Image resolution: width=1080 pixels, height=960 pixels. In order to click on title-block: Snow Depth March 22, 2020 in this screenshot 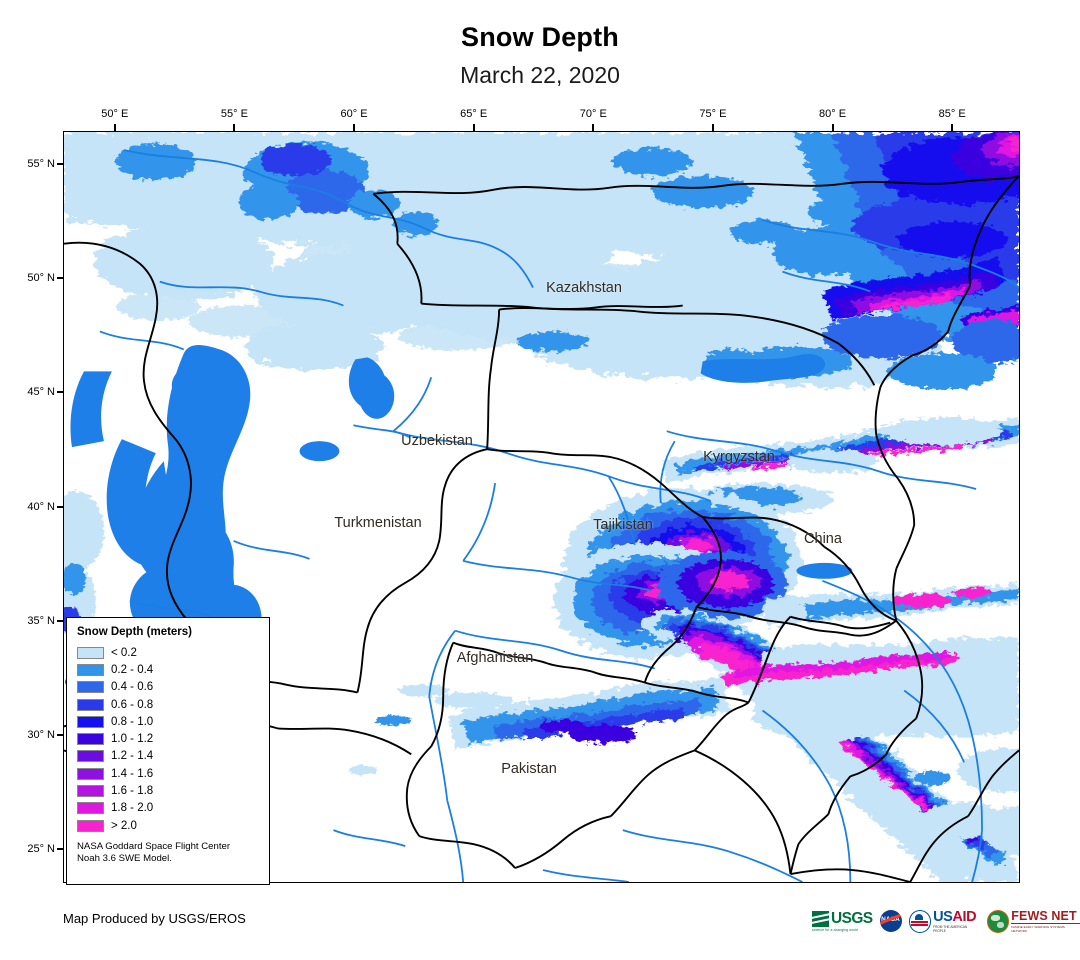, I will do `click(540, 55)`.